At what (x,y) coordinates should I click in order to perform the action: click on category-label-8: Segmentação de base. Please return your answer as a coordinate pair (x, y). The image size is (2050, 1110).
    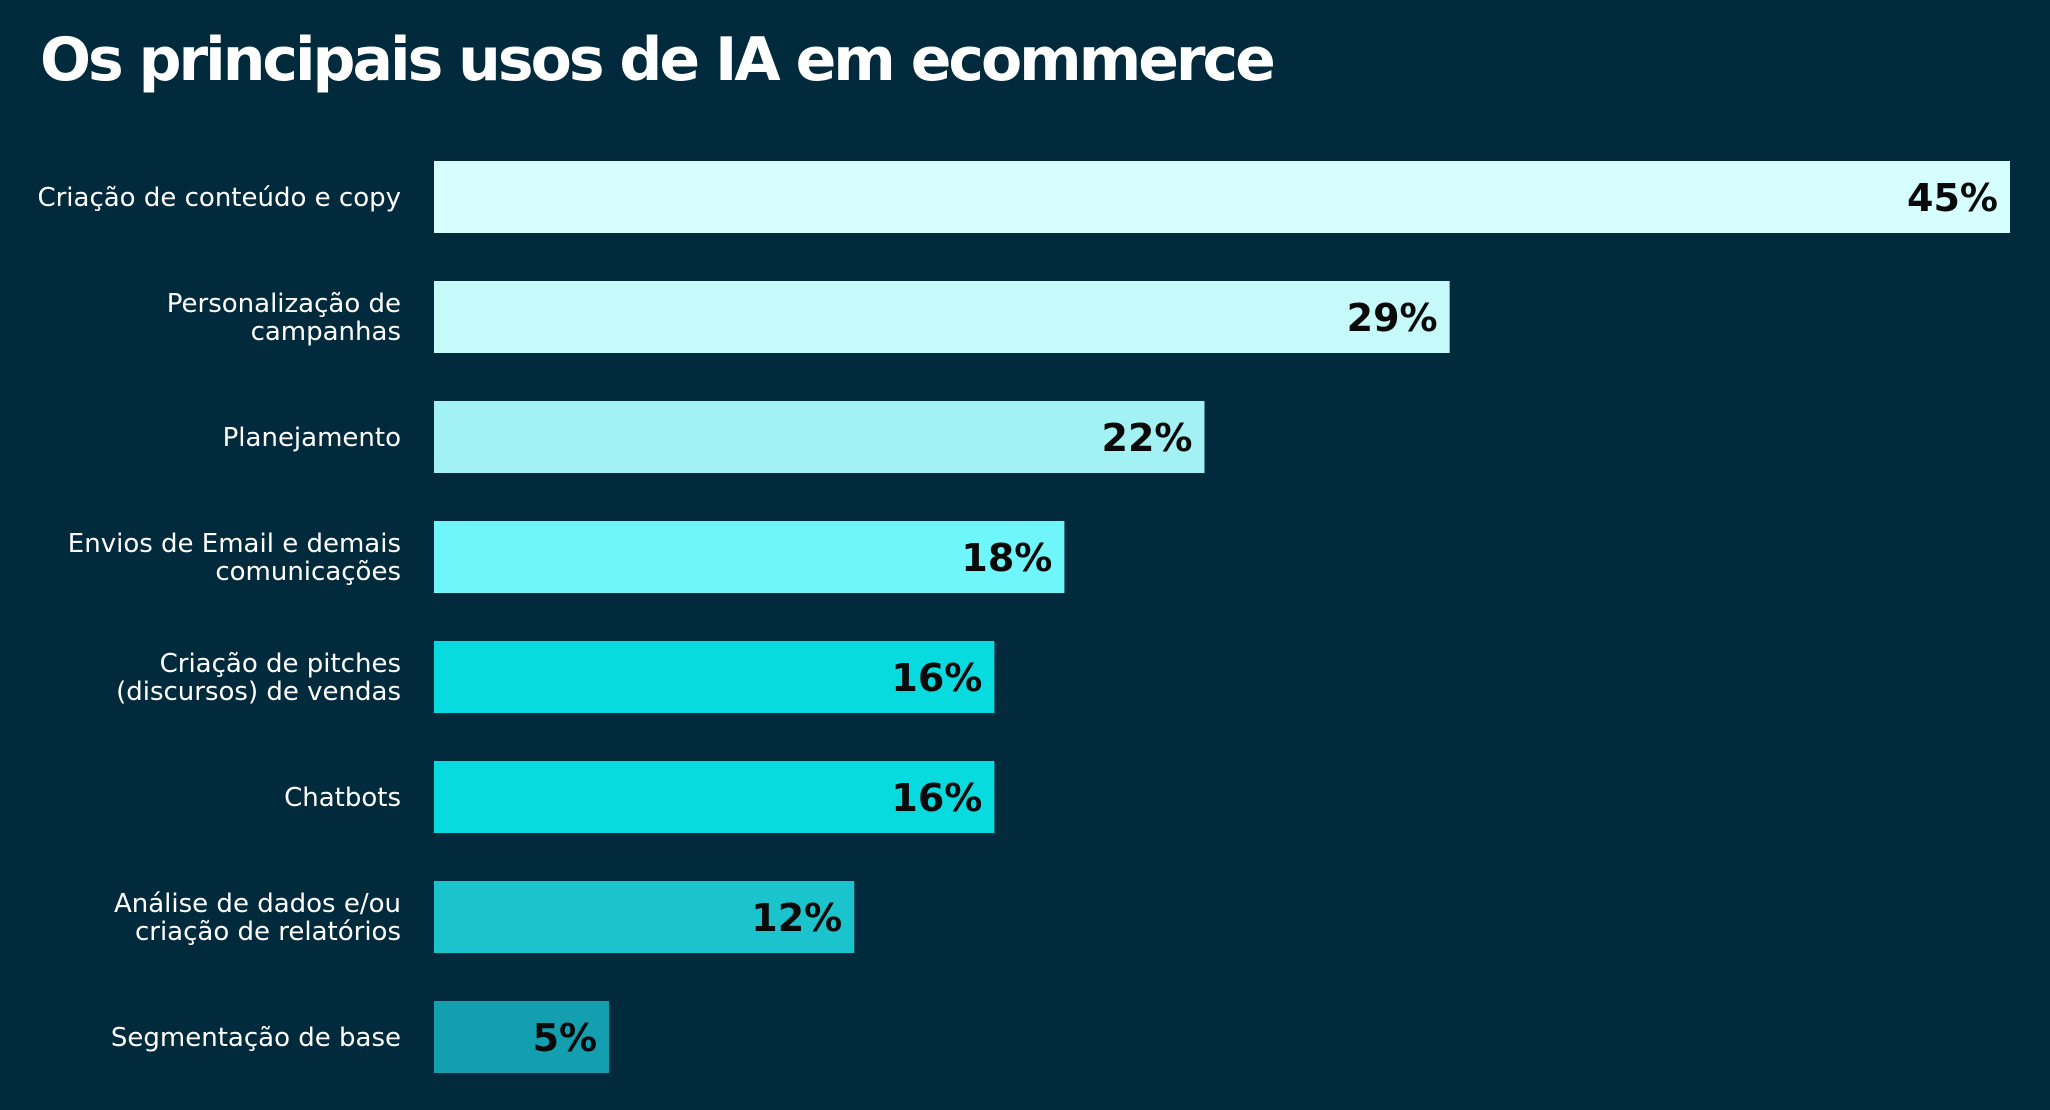
    Looking at the image, I should click on (256, 1038).